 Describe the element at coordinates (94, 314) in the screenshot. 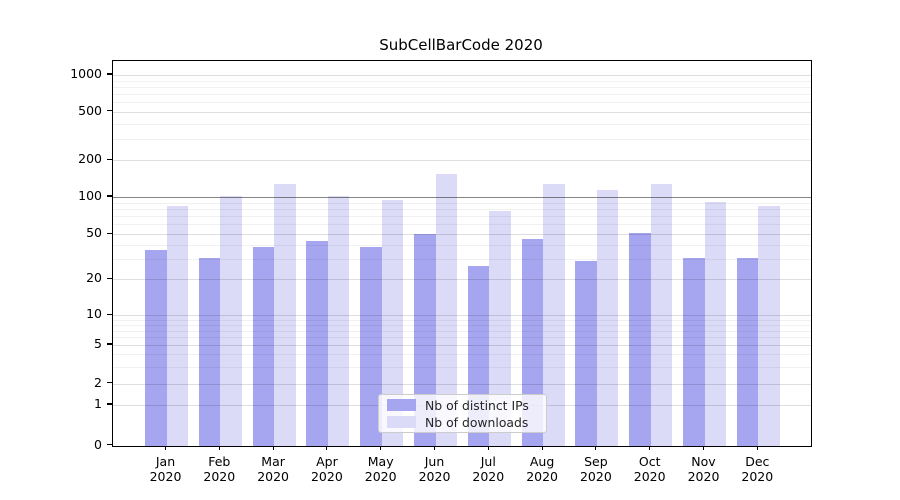

I see `y-axis-tick-label: 10` at that location.